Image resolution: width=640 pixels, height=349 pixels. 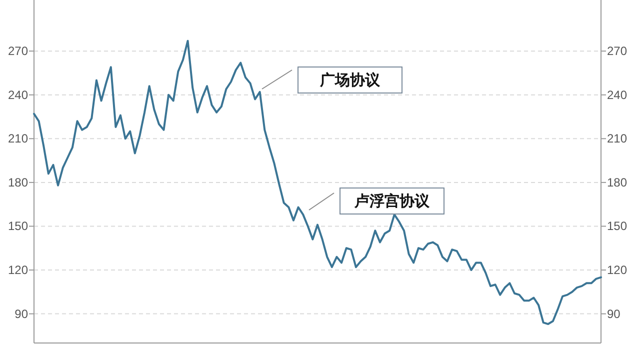 What do you see at coordinates (617, 182) in the screenshot?
I see `y2-tick-label: 180` at bounding box center [617, 182].